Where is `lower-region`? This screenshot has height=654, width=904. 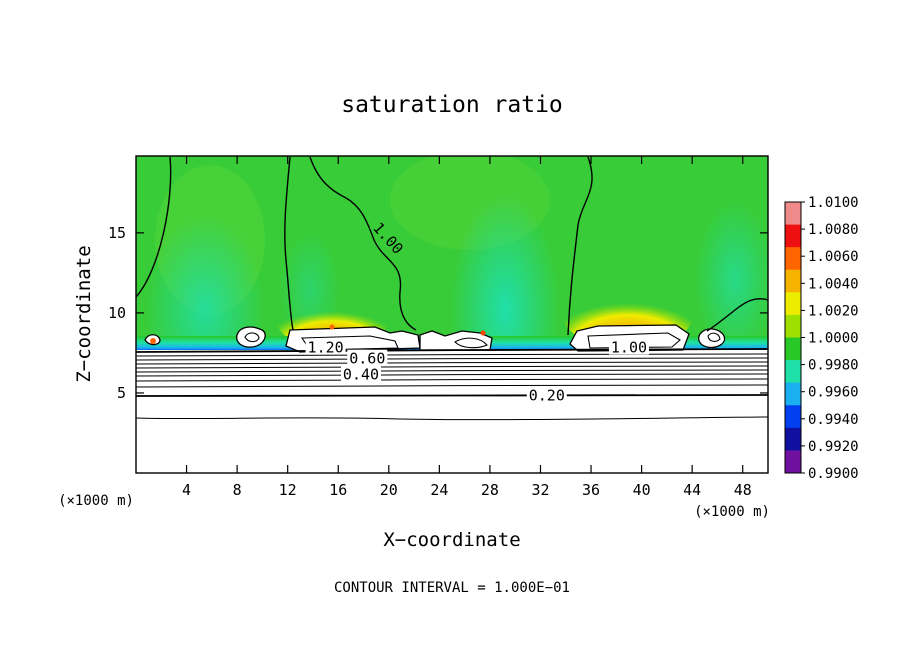 lower-region is located at coordinates (452, 411).